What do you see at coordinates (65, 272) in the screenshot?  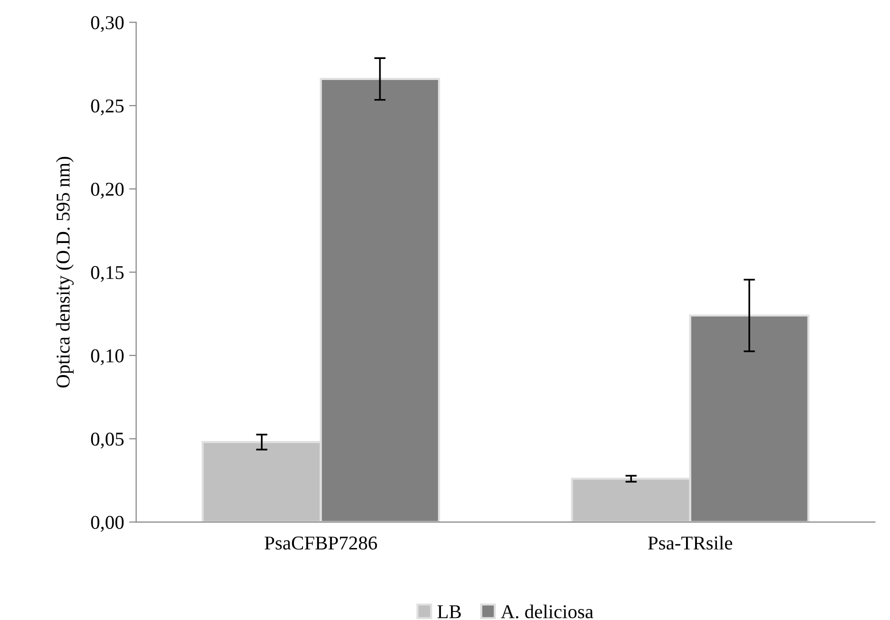 I see `y-axis-title: Optica density (O.D. 595 nm)` at bounding box center [65, 272].